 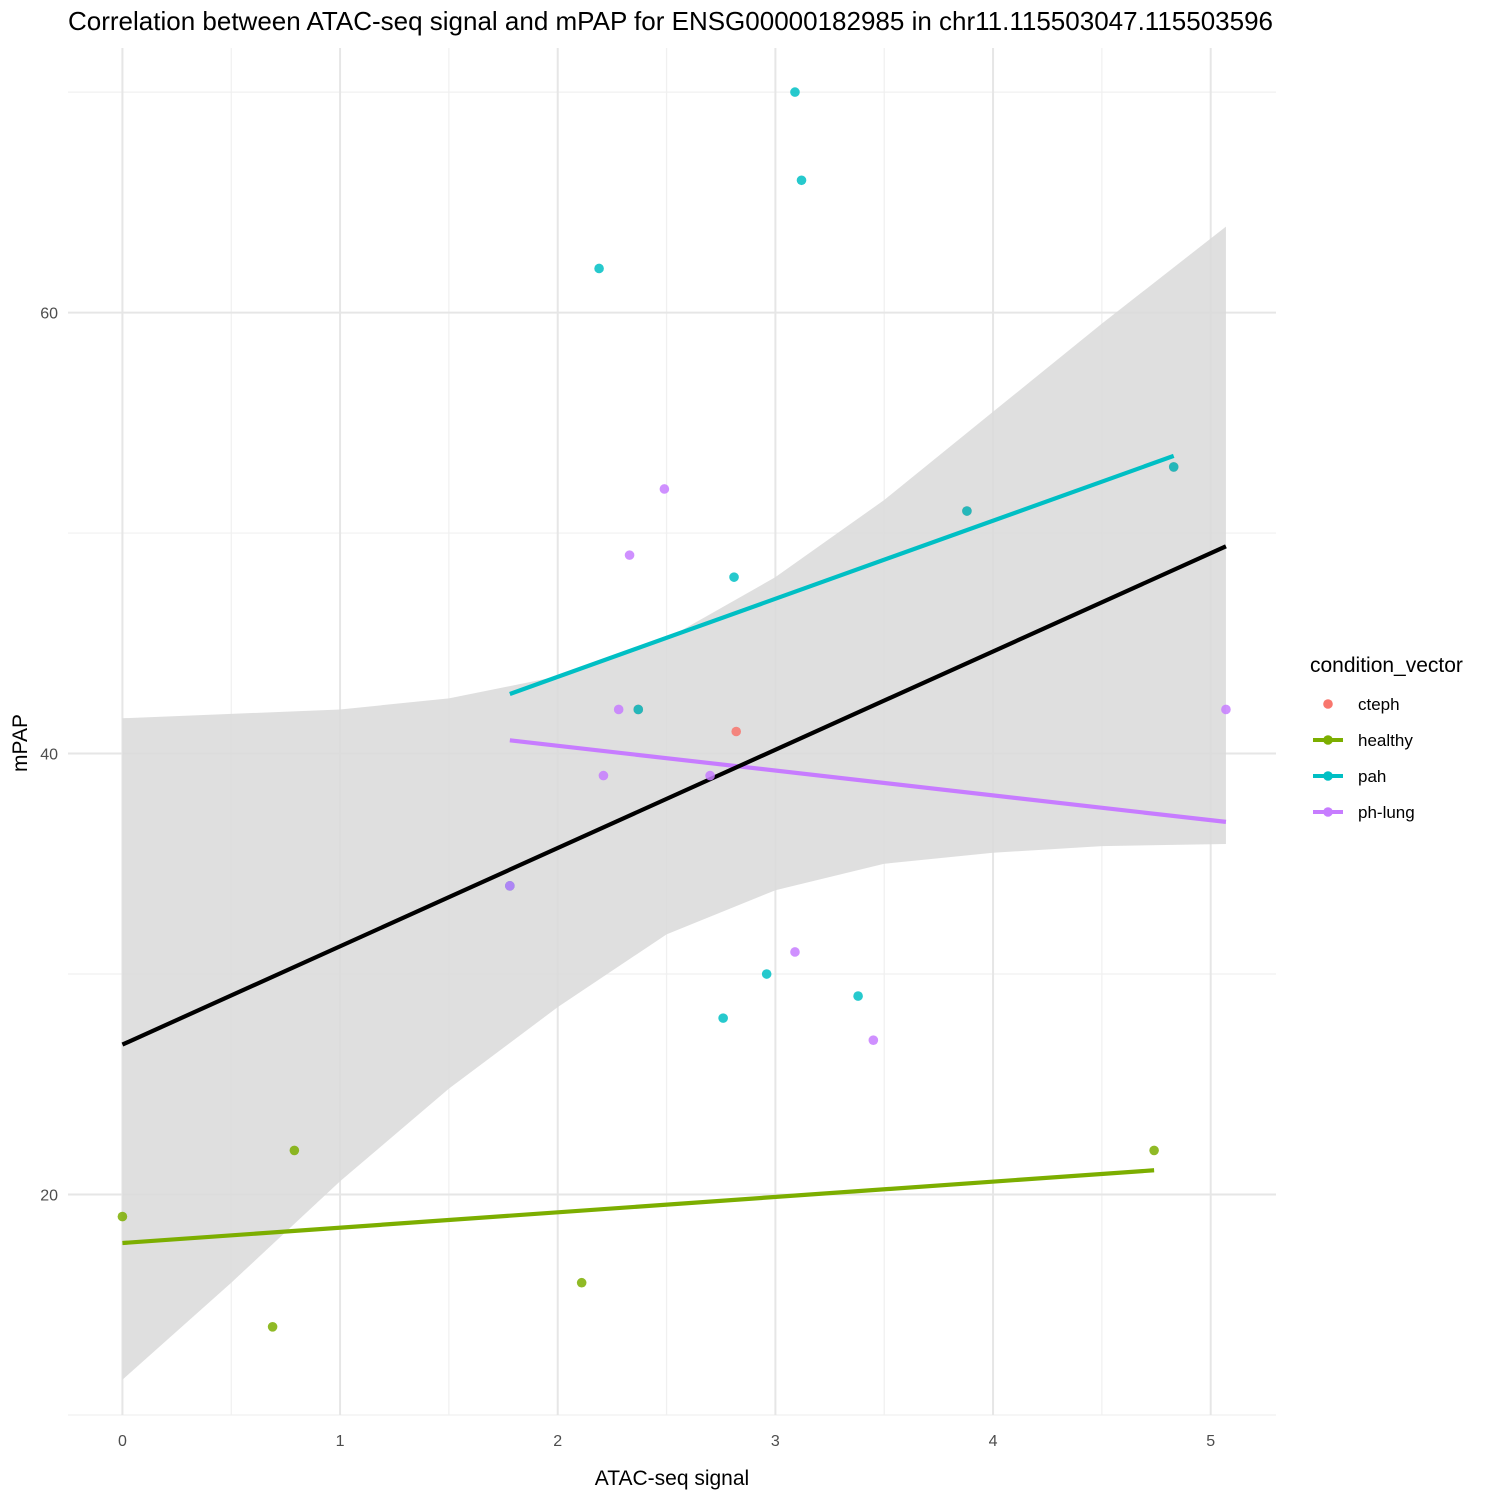 I want to click on legend-label-healthy: healthy, so click(x=1385, y=740).